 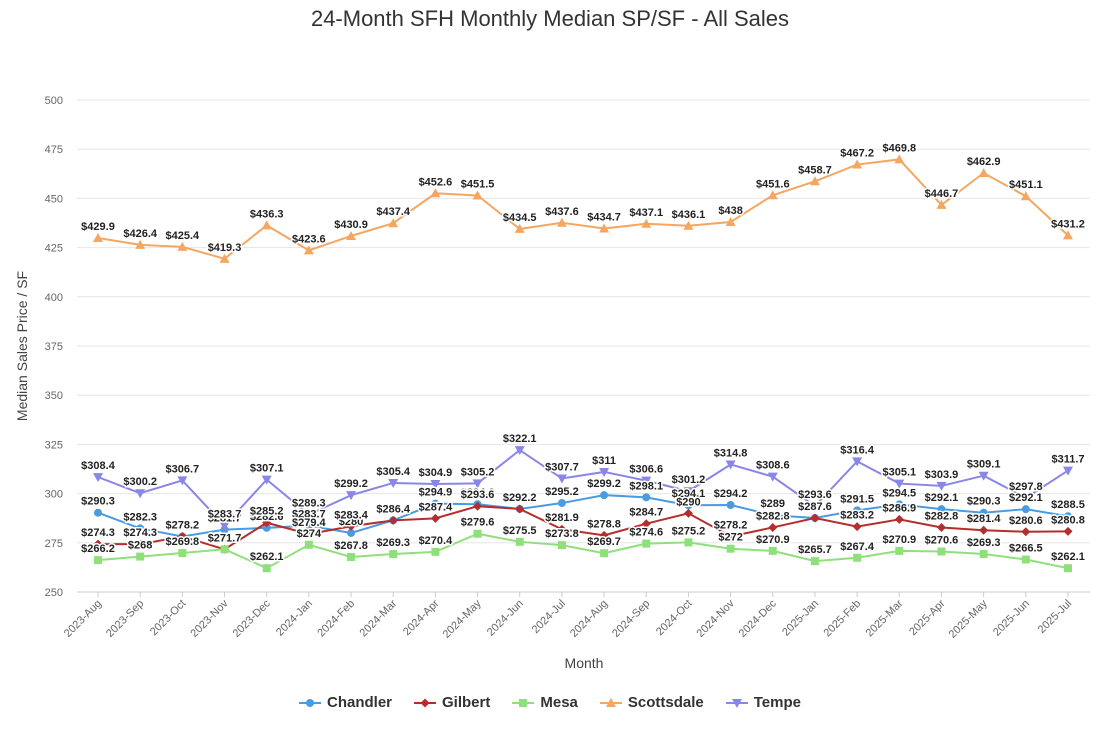 What do you see at coordinates (252, 618) in the screenshot?
I see `x-tick-label: 2023-Dec` at bounding box center [252, 618].